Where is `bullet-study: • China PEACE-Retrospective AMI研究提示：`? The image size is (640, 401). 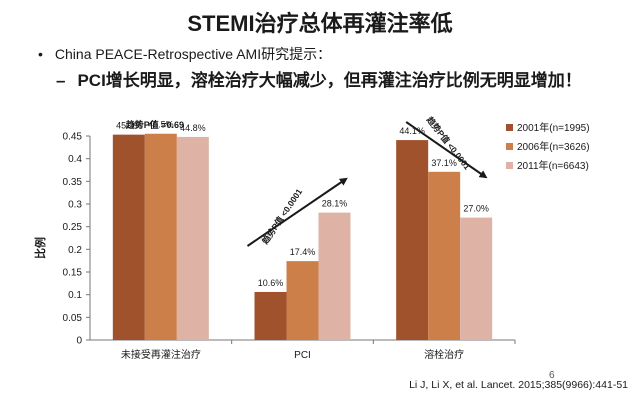 bullet-study: • China PEACE-Retrospective AMI研究提示： is located at coordinates (184, 54).